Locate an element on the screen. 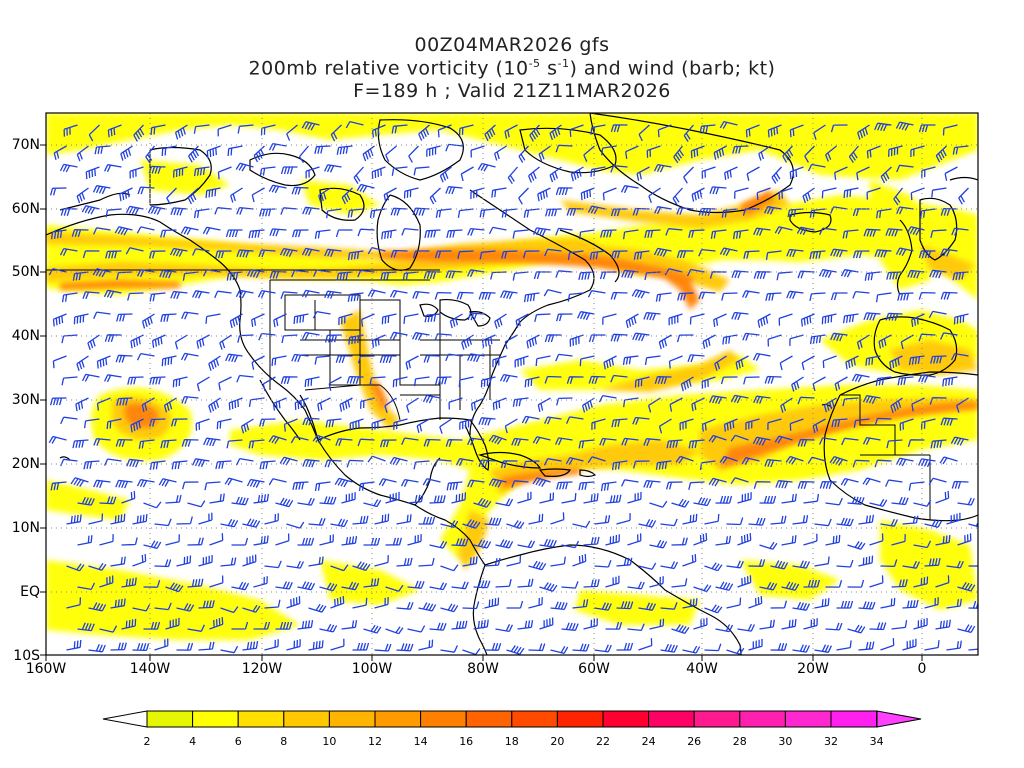 The height and width of the screenshot is (768, 1024). title-line-3: F=189 h ; Valid 21Z11MAR2026 is located at coordinates (512, 91).